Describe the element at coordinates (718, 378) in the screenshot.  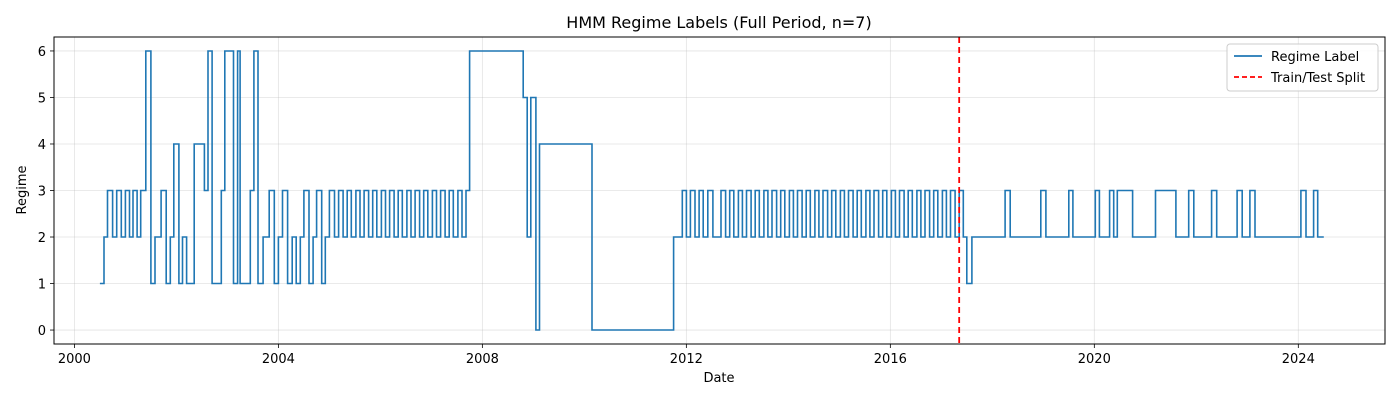
I see `x-axis-label: Date` at that location.